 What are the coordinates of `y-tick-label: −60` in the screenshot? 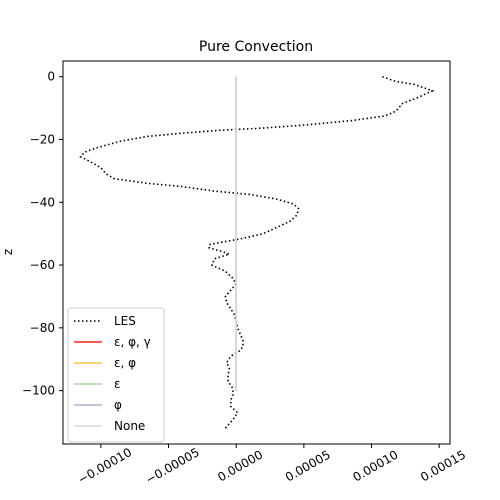 It's located at (42, 265).